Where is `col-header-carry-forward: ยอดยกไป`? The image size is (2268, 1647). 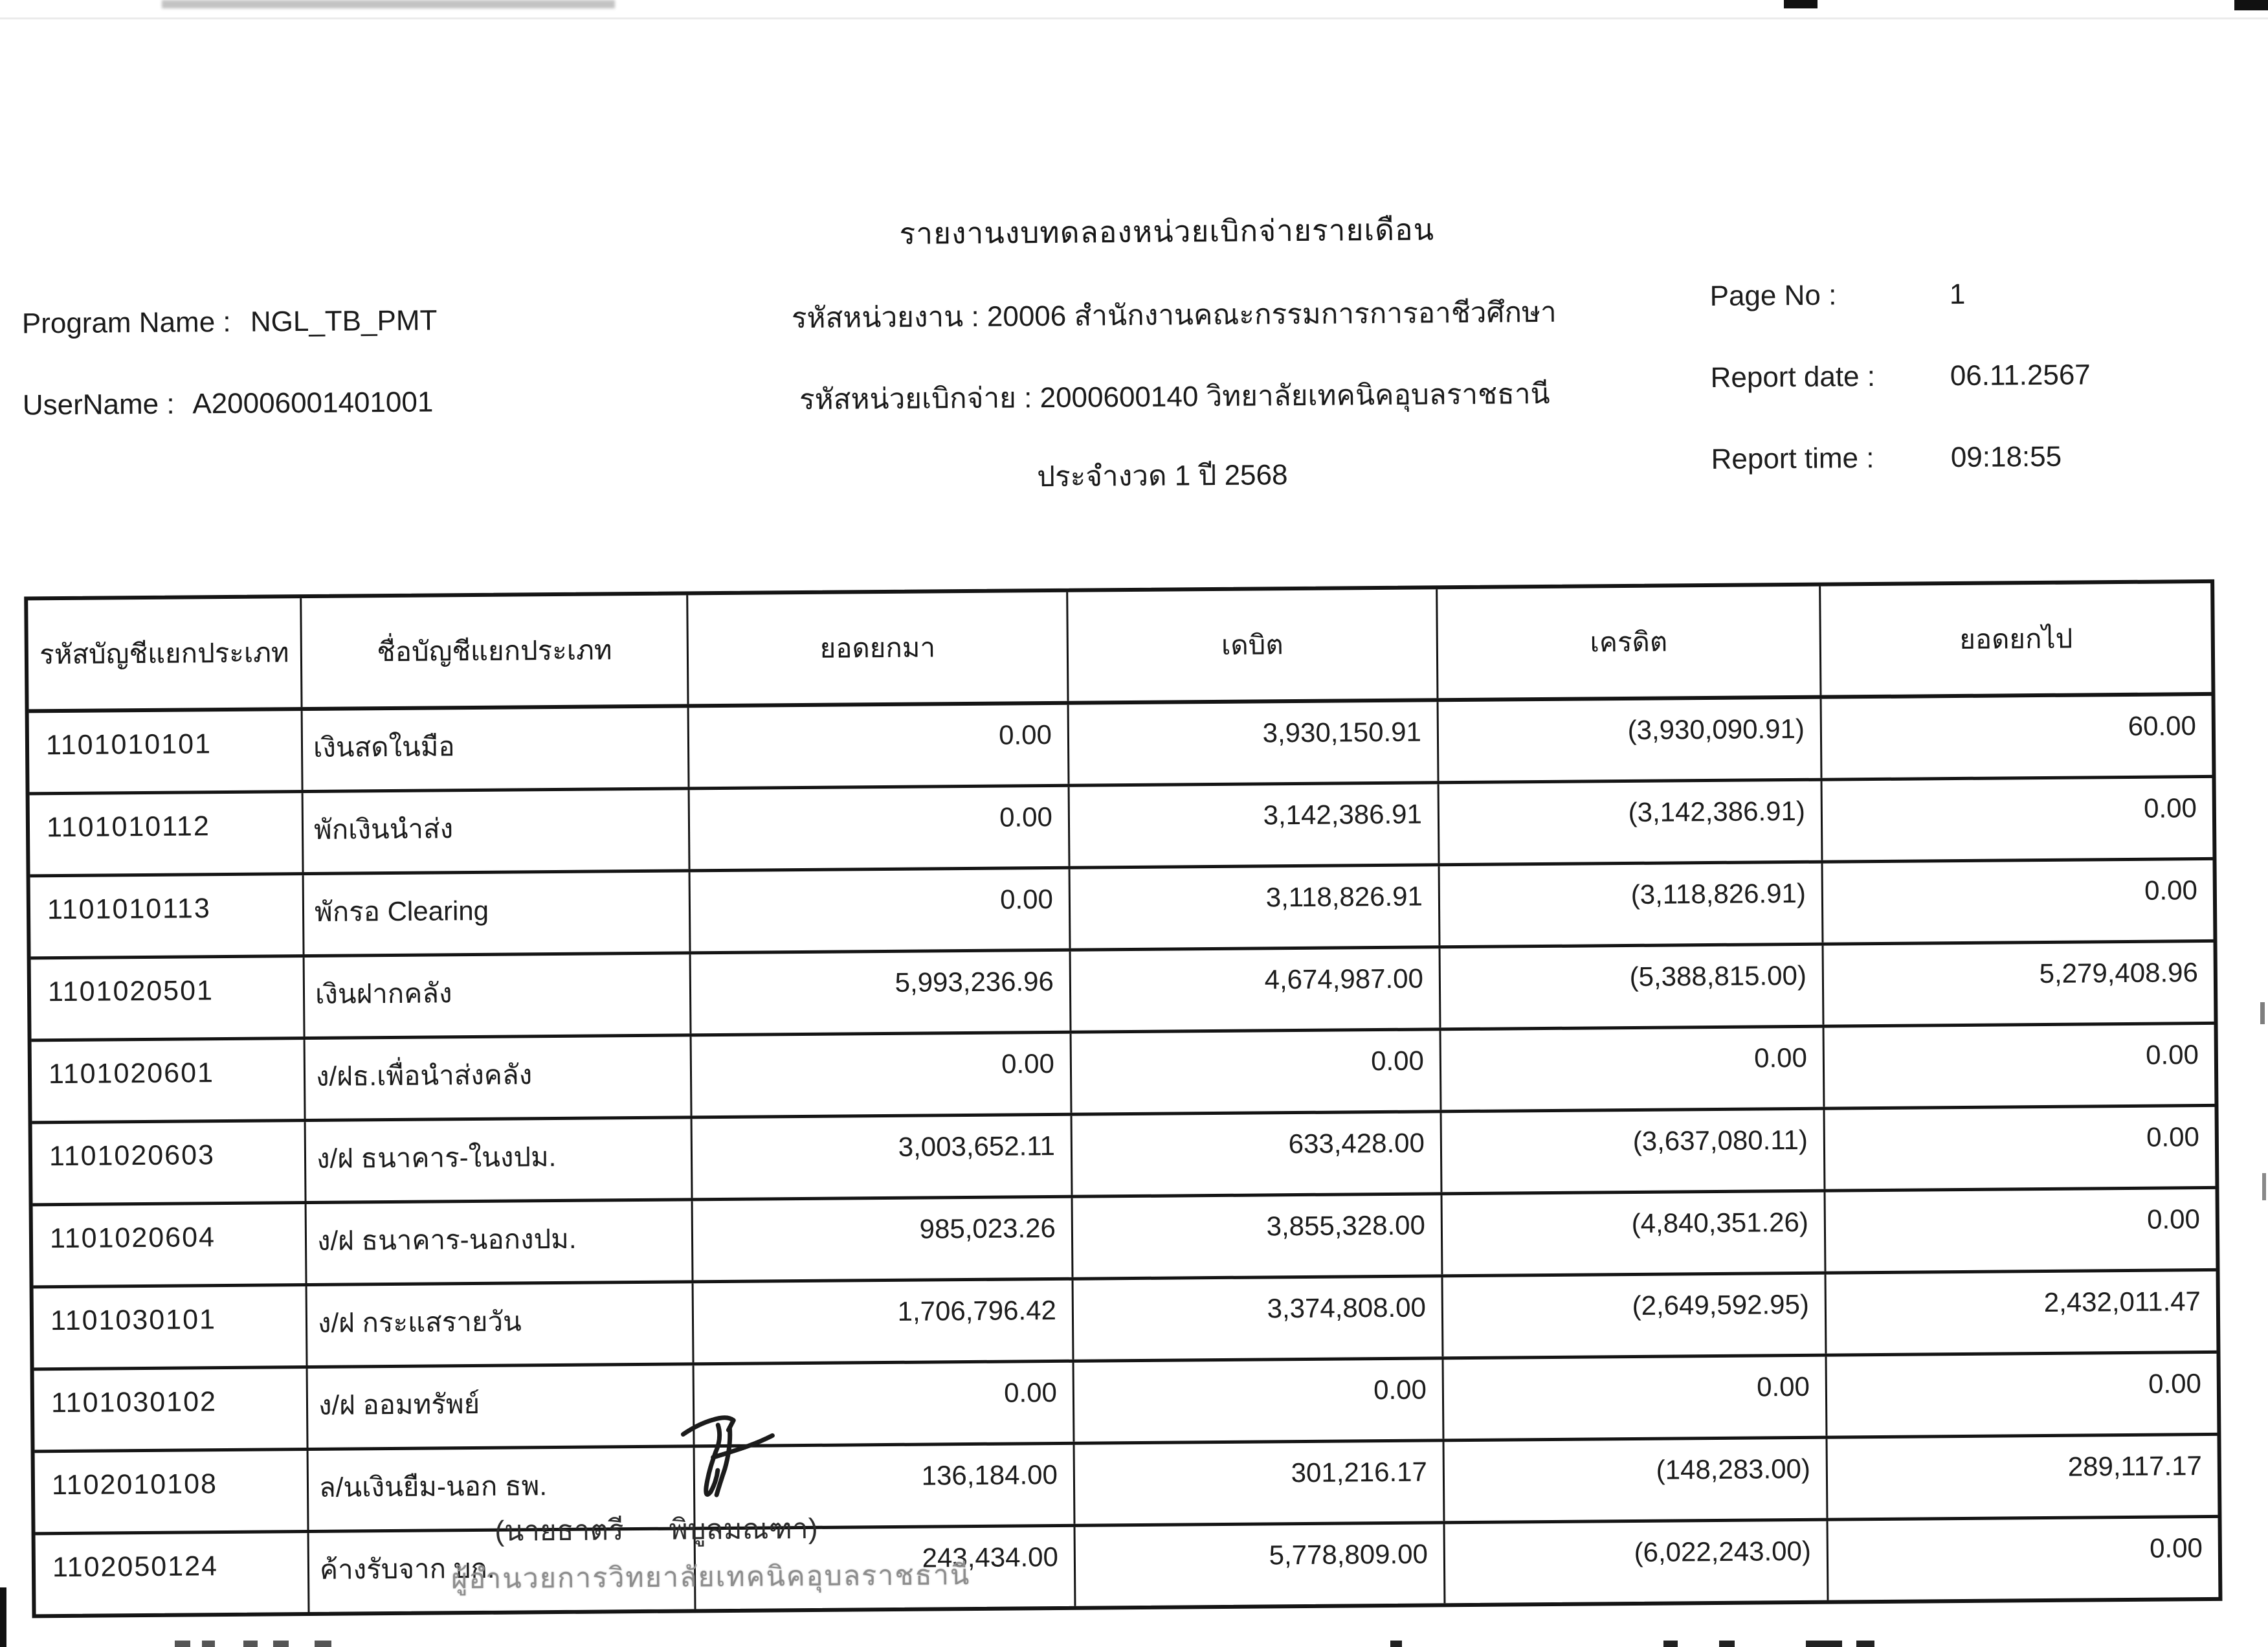
col-header-carry-forward: ยอดยกไป is located at coordinates (2016, 639).